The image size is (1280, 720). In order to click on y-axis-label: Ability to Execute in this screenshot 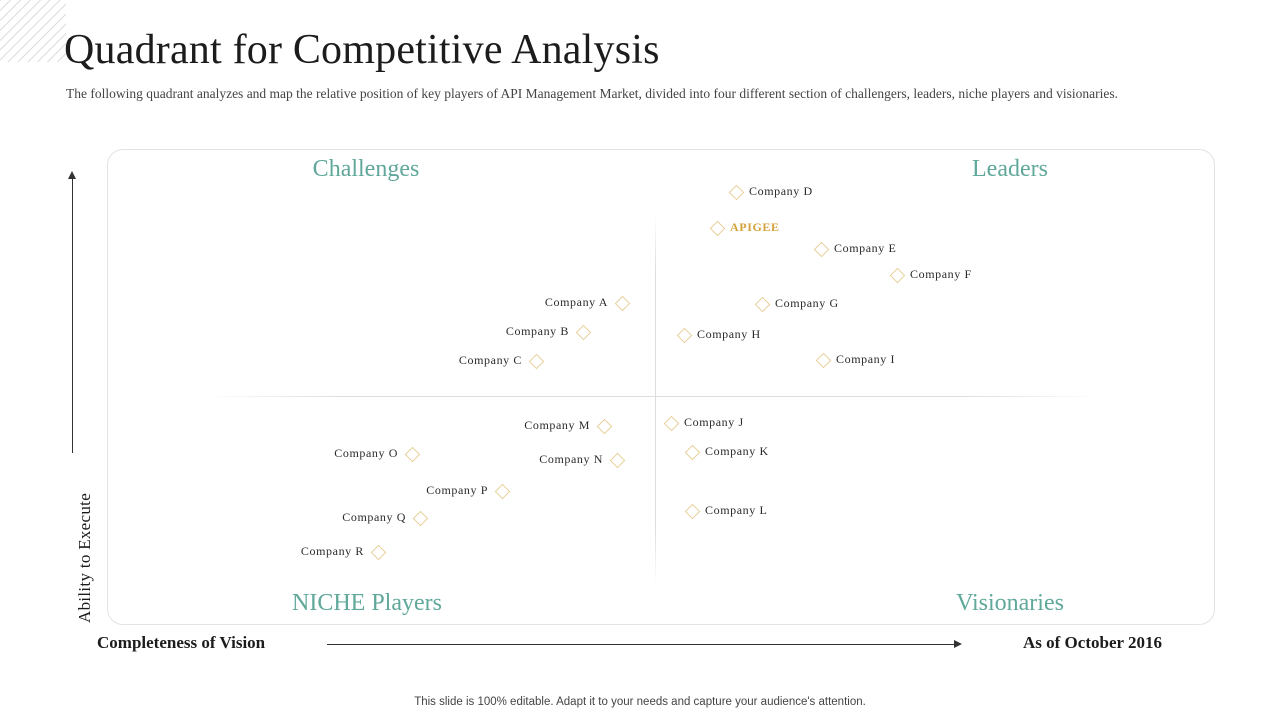, I will do `click(84, 557)`.